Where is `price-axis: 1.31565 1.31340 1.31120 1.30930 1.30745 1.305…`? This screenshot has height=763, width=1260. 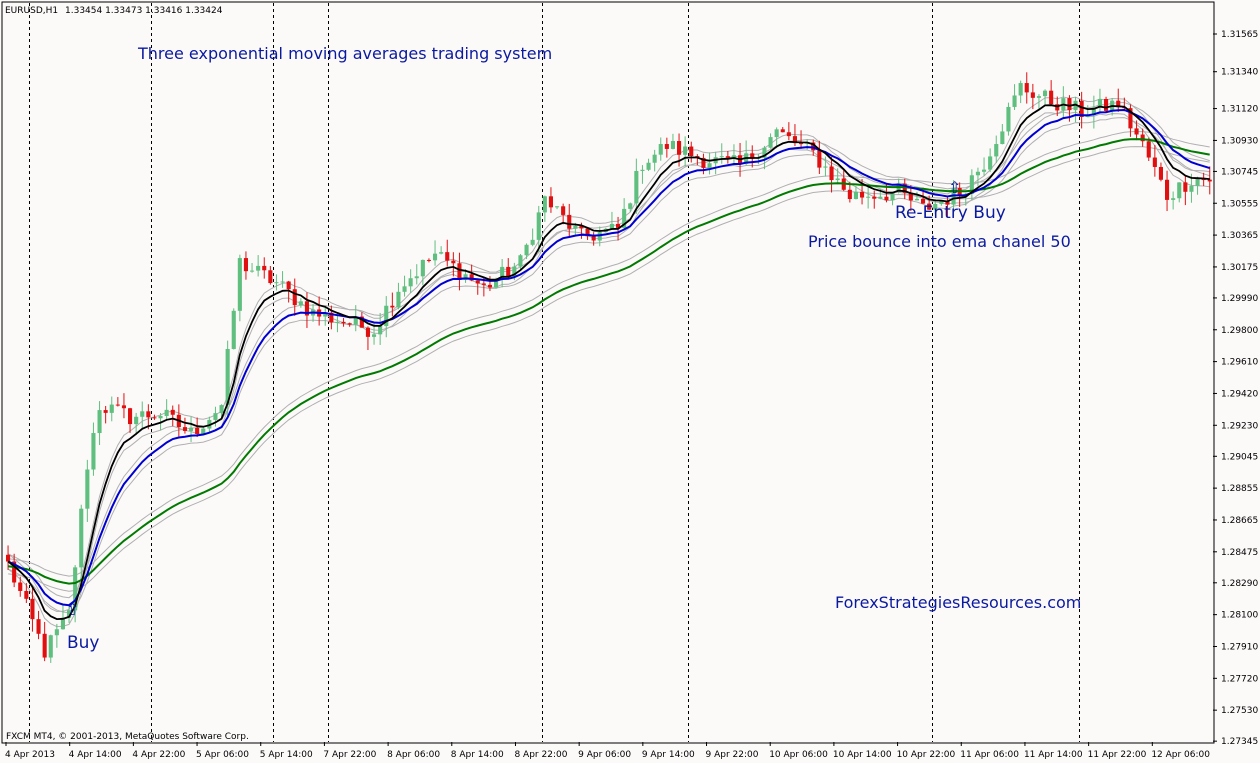
price-axis: 1.31565 1.31340 1.31120 1.30930 1.30745 1.305… is located at coordinates (1235, 388).